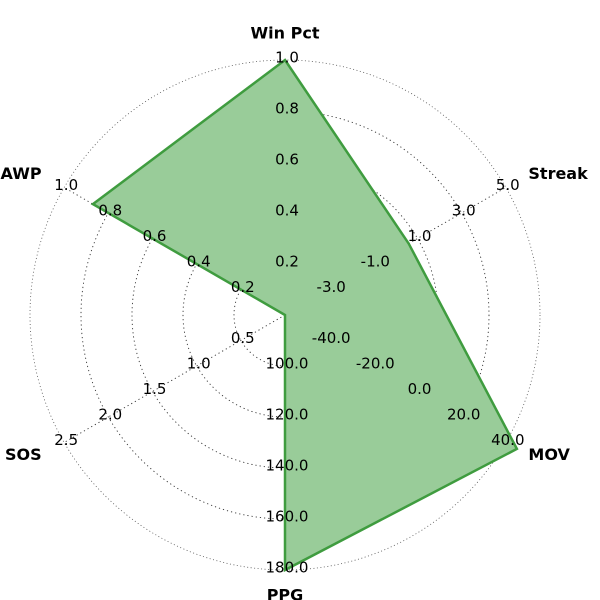 The image size is (600, 600). I want to click on tick-label-ppg: 180.0, so click(287, 568).